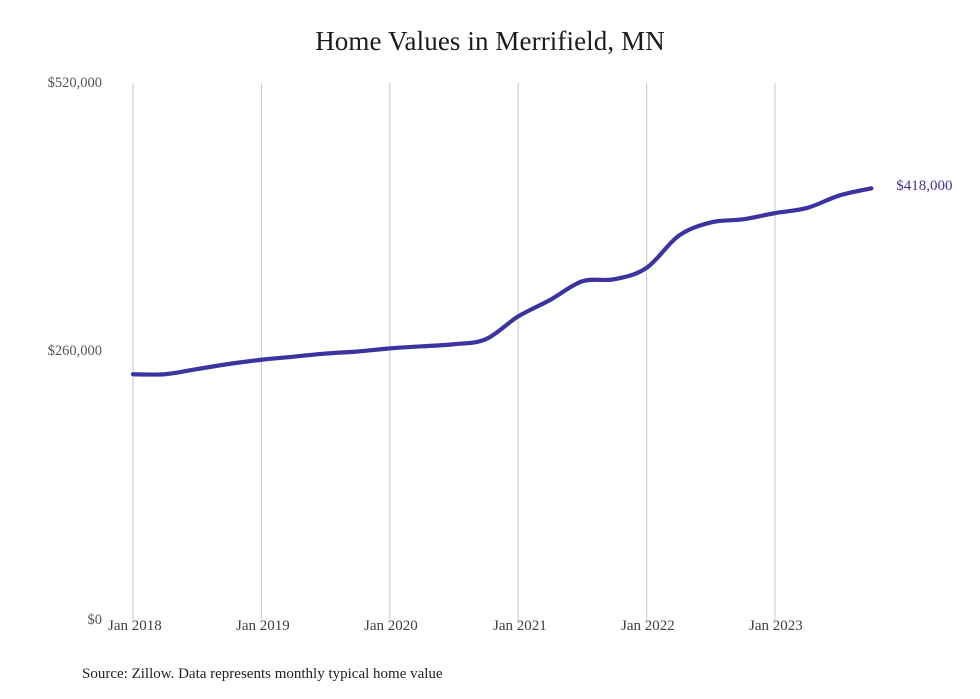  Describe the element at coordinates (776, 626) in the screenshot. I see `x-tick-label-jan-2023: Jan 2023` at that location.